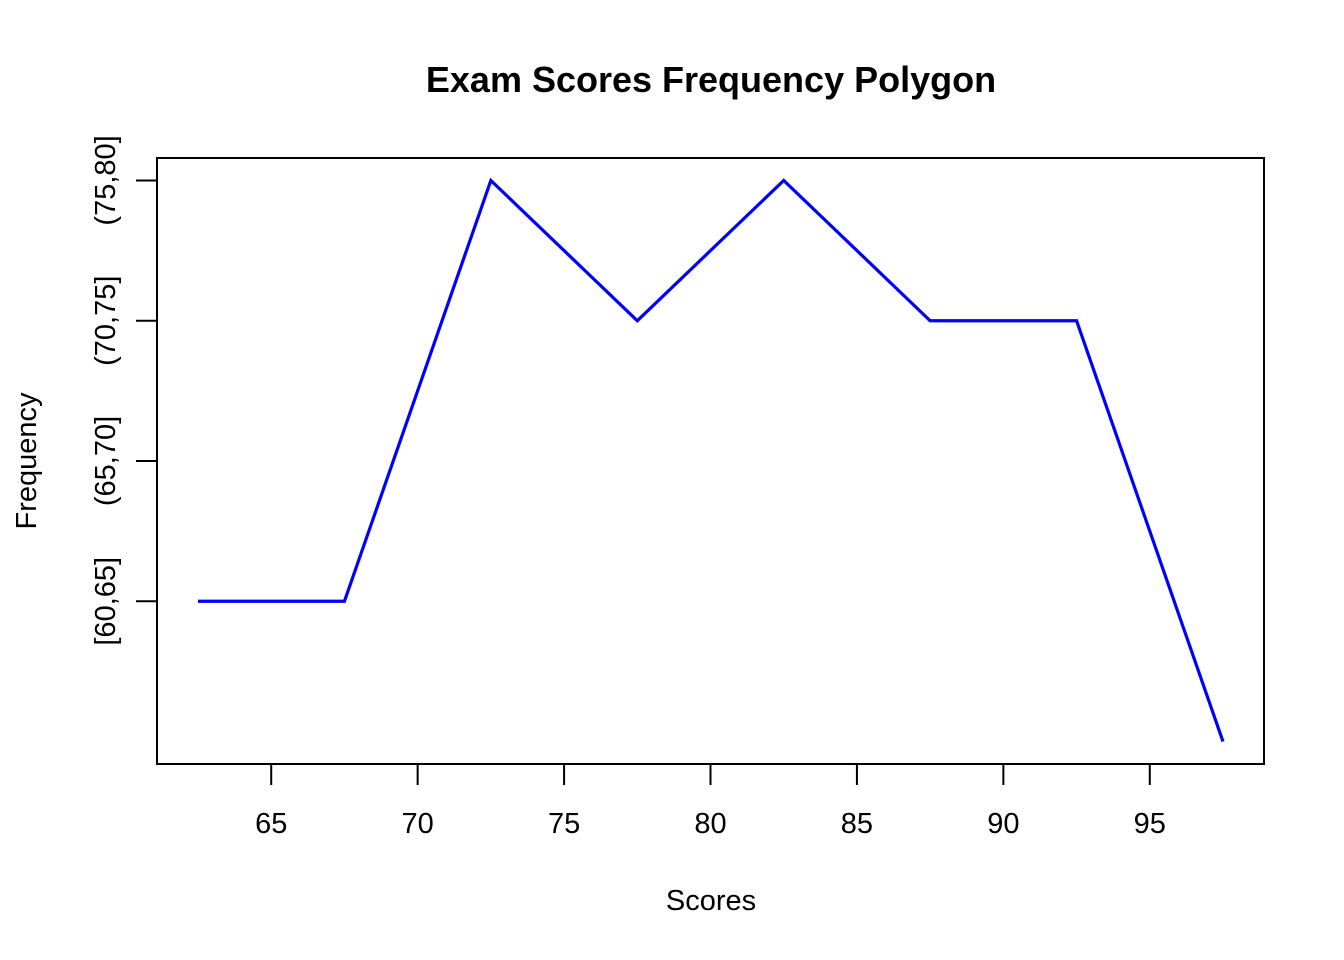  What do you see at coordinates (106, 321) in the screenshot?
I see `y-tick-label: (70,75]` at bounding box center [106, 321].